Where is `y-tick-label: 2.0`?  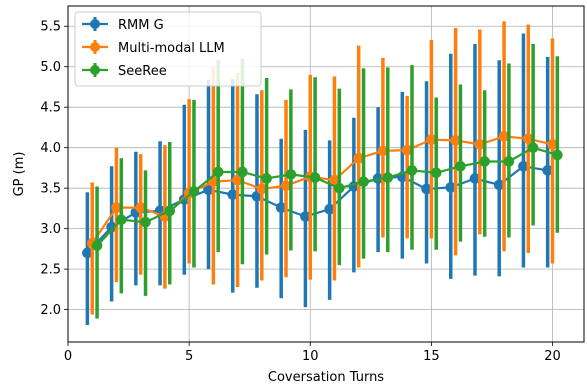
y-tick-label: 2.0 is located at coordinates (50, 310).